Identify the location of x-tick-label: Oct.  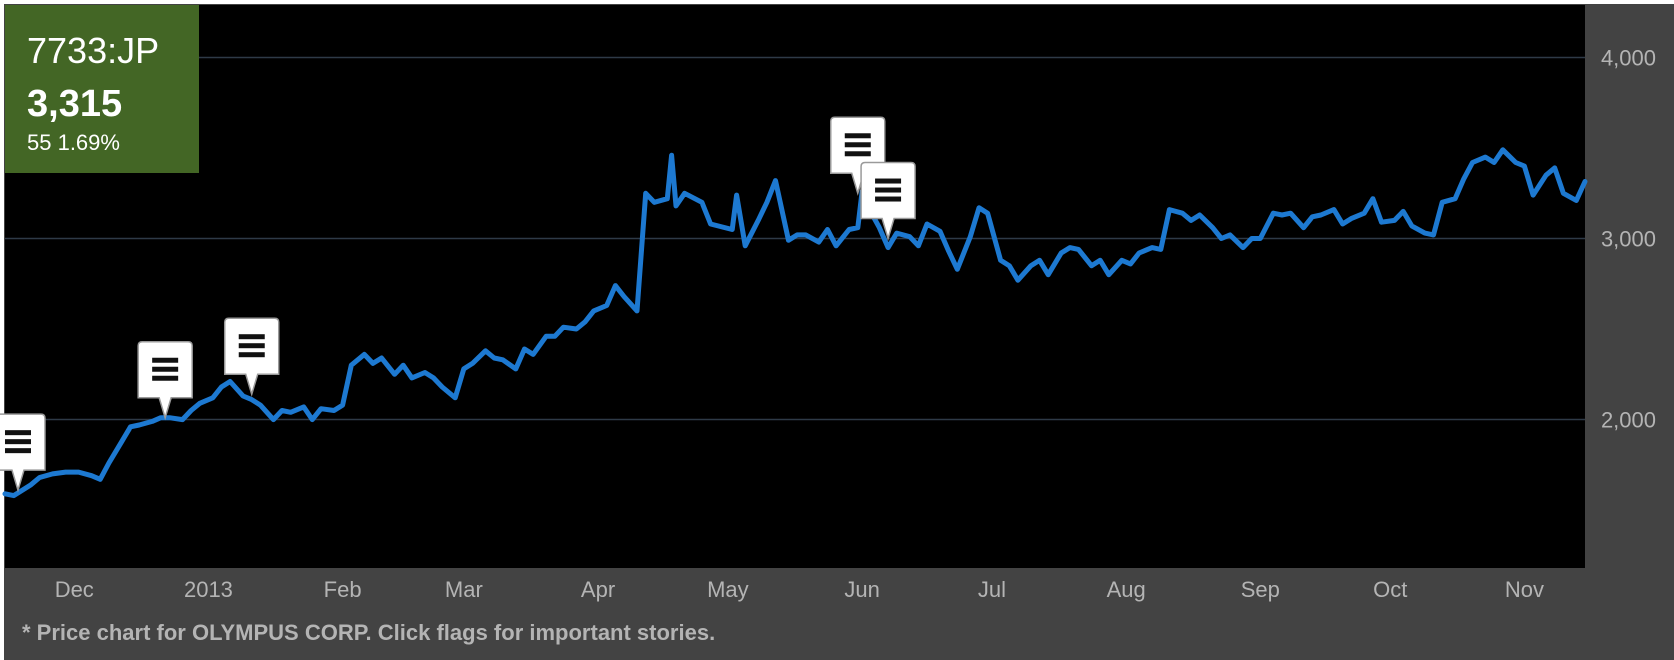
(1390, 589).